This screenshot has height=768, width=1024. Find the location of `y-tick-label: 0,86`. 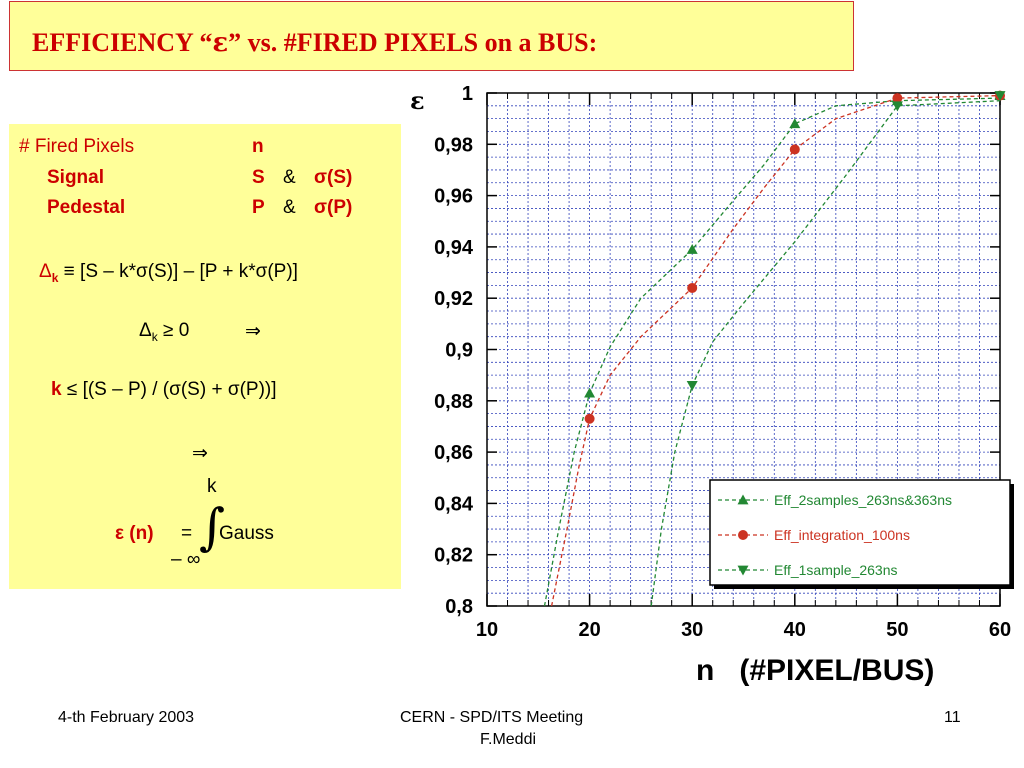

y-tick-label: 0,86 is located at coordinates (453, 453).